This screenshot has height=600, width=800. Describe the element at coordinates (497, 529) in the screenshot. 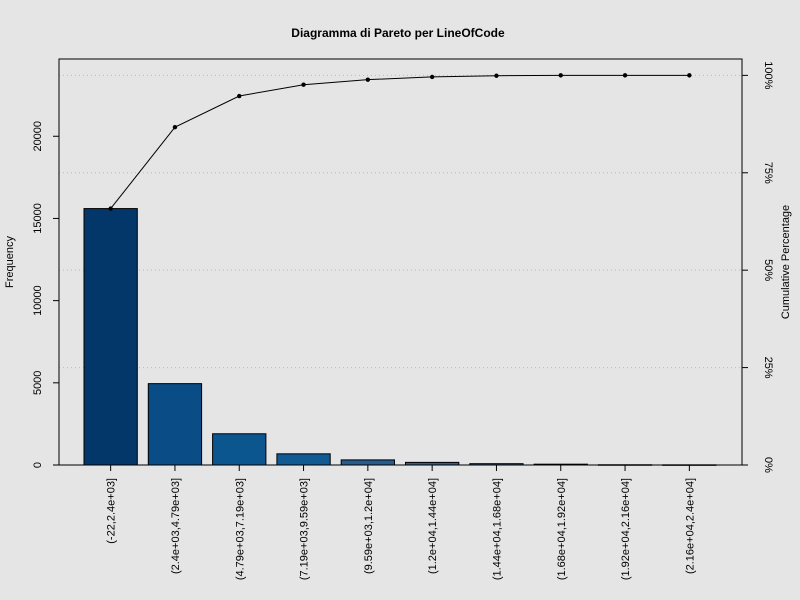

I see `x-tick-label-6: (1.44e+04,1.68e+04]` at that location.